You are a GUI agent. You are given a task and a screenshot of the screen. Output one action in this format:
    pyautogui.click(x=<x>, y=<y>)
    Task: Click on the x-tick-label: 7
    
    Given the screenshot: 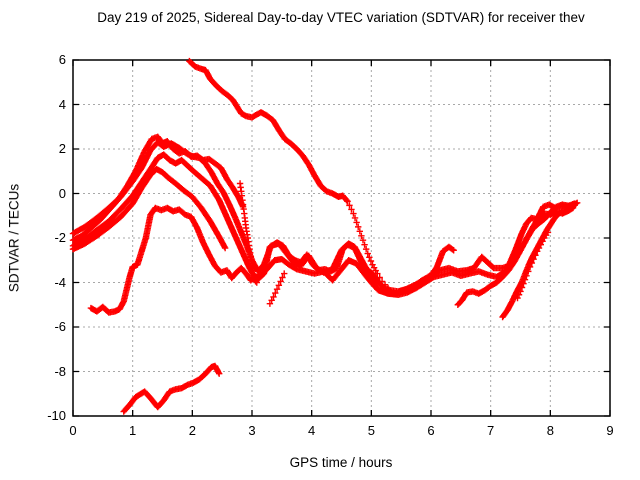 What is the action you would take?
    pyautogui.click(x=491, y=430)
    